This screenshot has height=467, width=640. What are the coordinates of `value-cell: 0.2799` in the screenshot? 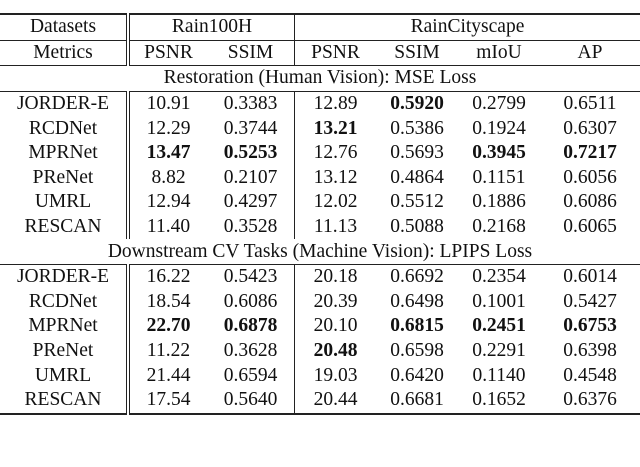 It's located at (499, 103).